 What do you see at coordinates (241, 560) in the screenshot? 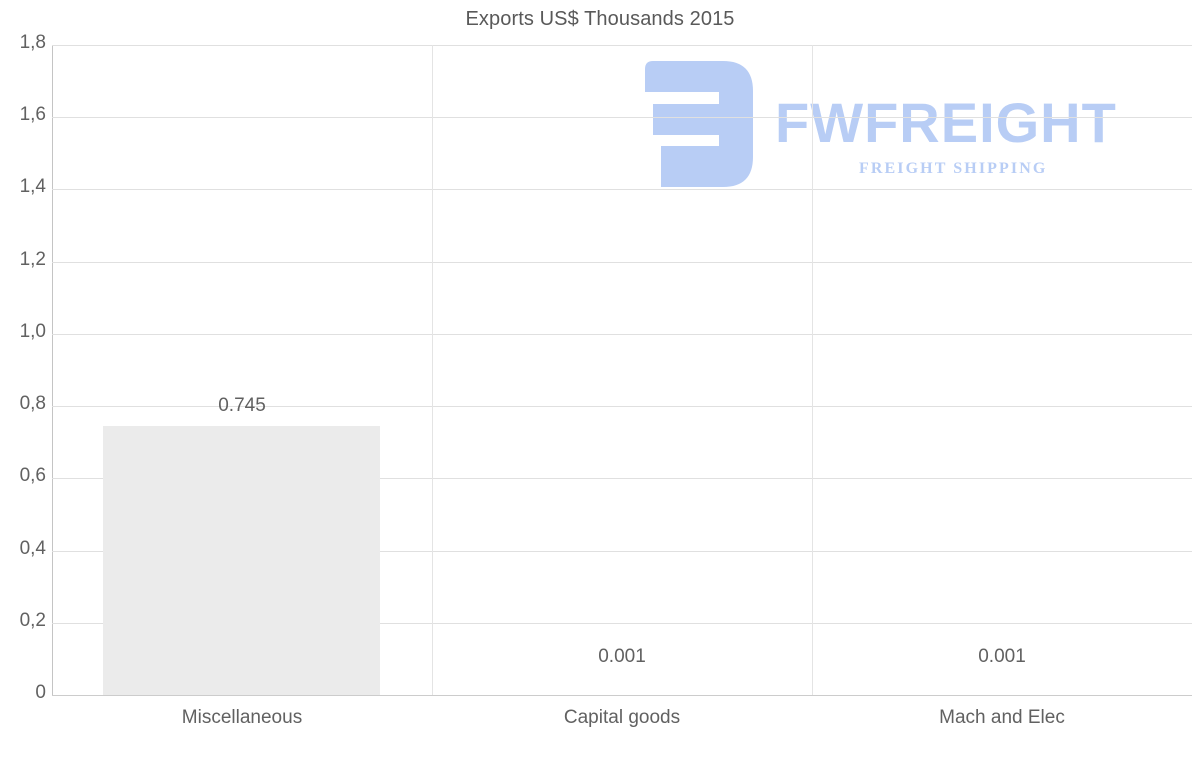
I see `bar` at bounding box center [241, 560].